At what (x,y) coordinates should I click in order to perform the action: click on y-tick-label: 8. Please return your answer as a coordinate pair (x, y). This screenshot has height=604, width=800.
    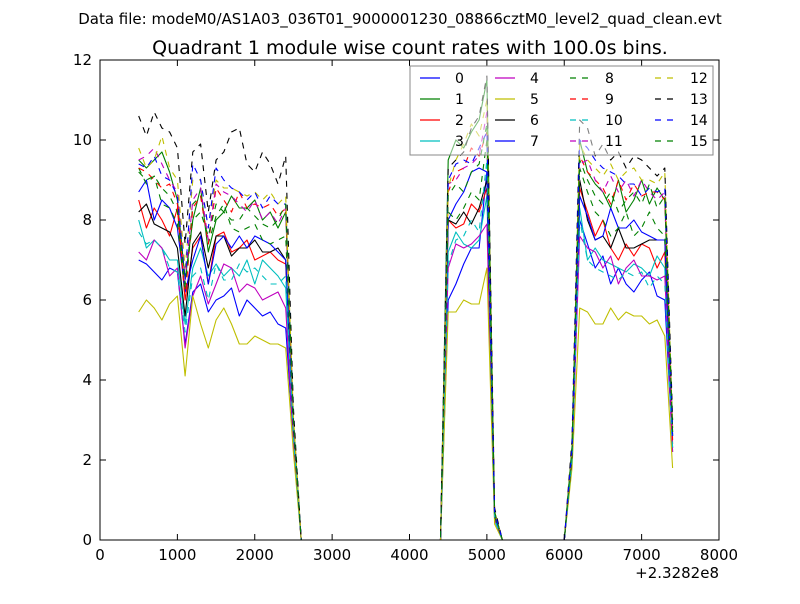
    Looking at the image, I should click on (87, 220).